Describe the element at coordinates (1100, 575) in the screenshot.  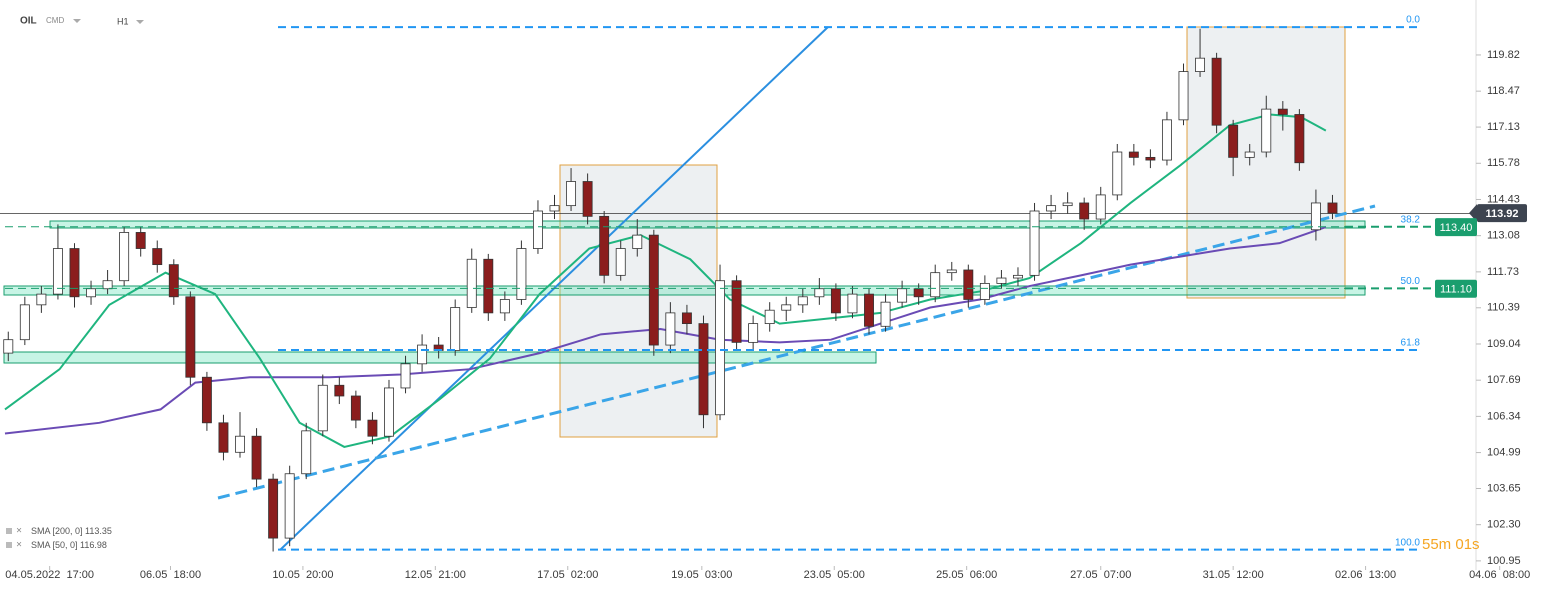
I see `x-tick-label: 27.05 07:00` at that location.